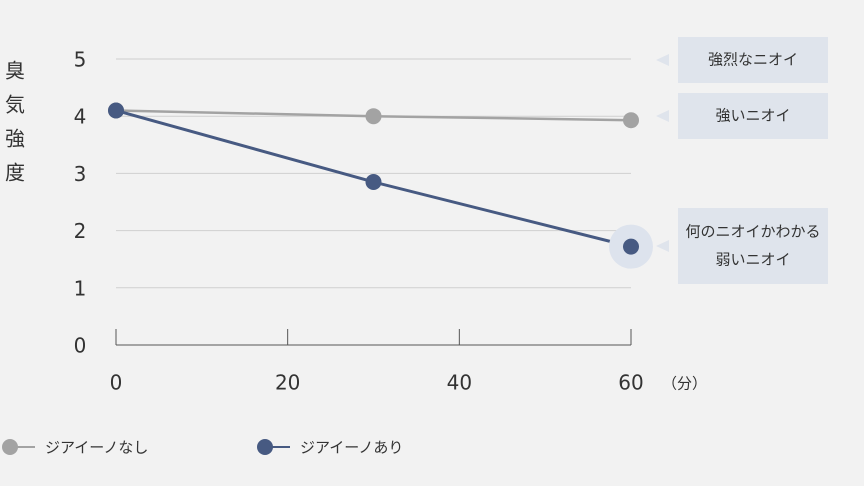 The width and height of the screenshot is (864, 486). I want to click on annotation-text: 強いニオイ, so click(752, 116).